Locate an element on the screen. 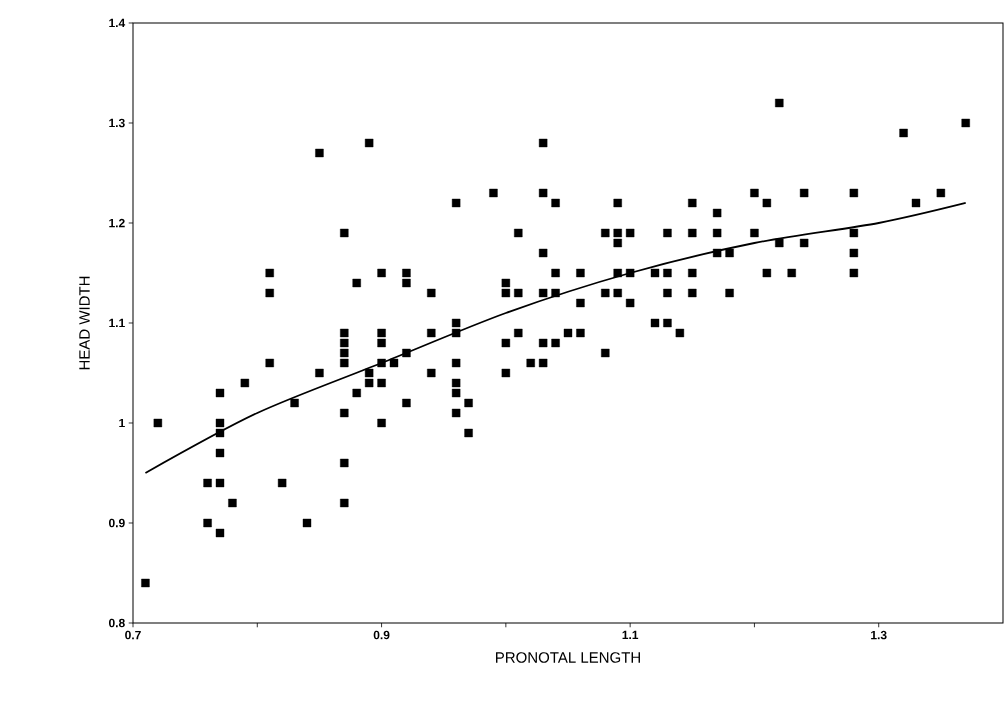 The image size is (1004, 707). y-tick-label: 1.2 is located at coordinates (117, 223).